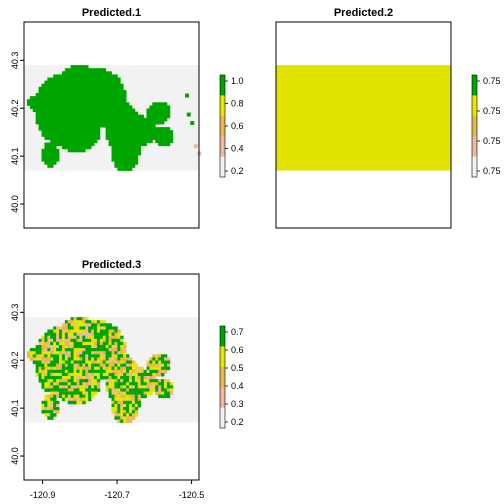 Image resolution: width=504 pixels, height=504 pixels. What do you see at coordinates (237, 386) in the screenshot?
I see `legend-tick-label: 0.4` at bounding box center [237, 386].